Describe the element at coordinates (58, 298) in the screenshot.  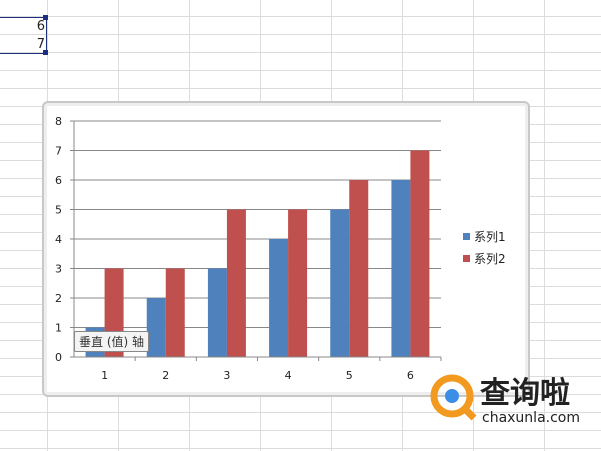
I see `y-tick-label: 2` at that location.